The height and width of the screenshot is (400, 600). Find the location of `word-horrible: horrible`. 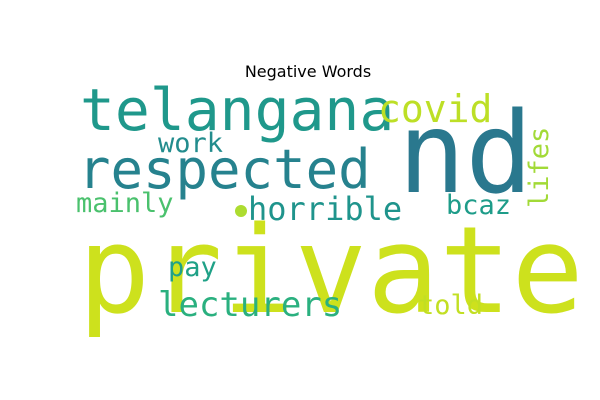

word-horrible: horrible is located at coordinates (325, 209).